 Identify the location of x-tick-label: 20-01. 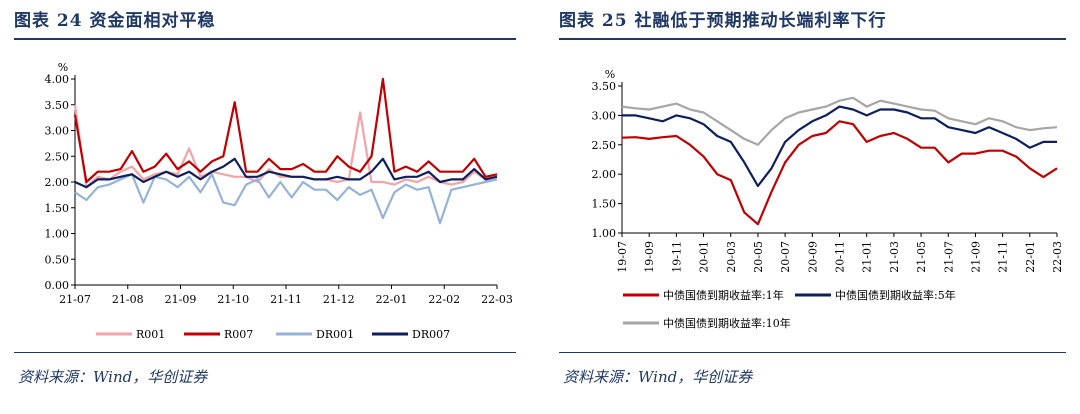
(704, 257).